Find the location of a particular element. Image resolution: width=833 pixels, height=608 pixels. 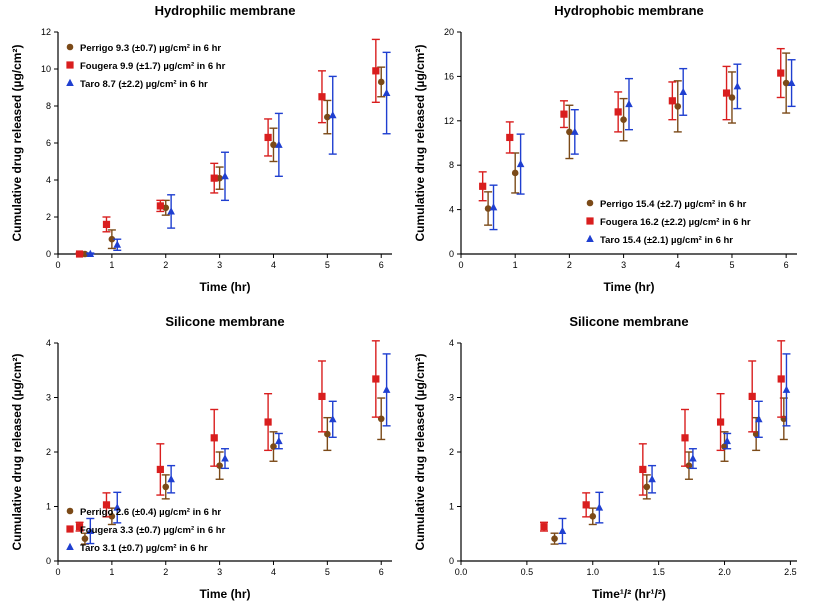

panel-title: Hydrophobic membrane is located at coordinates (629, 10).